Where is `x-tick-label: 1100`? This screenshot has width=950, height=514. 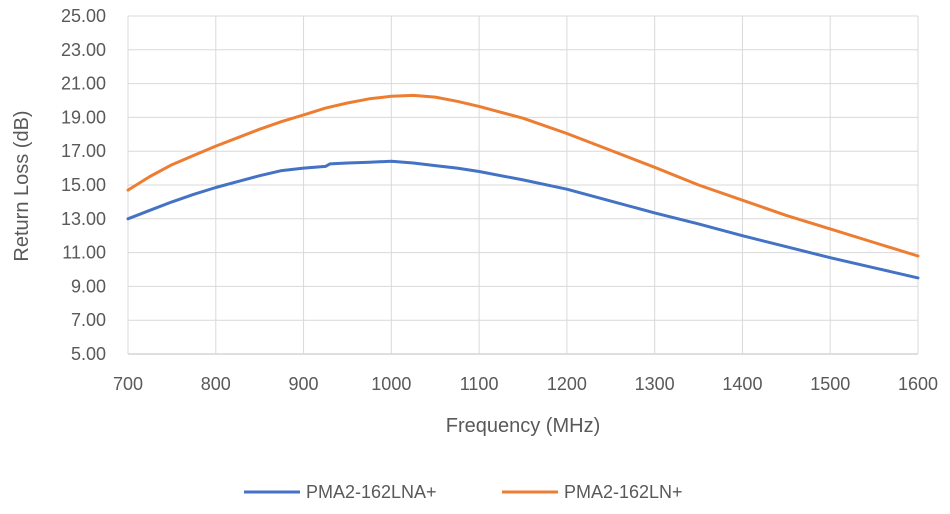 x-tick-label: 1100 is located at coordinates (479, 384).